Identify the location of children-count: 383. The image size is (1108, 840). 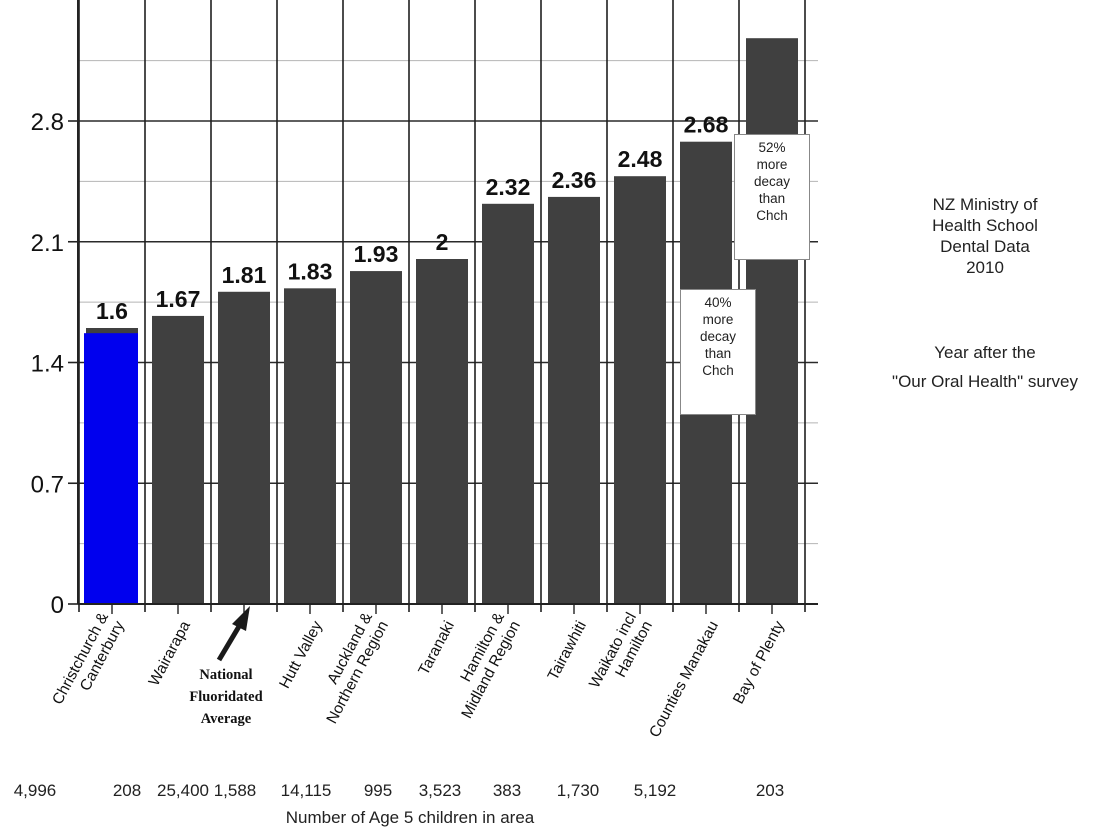
(507, 790).